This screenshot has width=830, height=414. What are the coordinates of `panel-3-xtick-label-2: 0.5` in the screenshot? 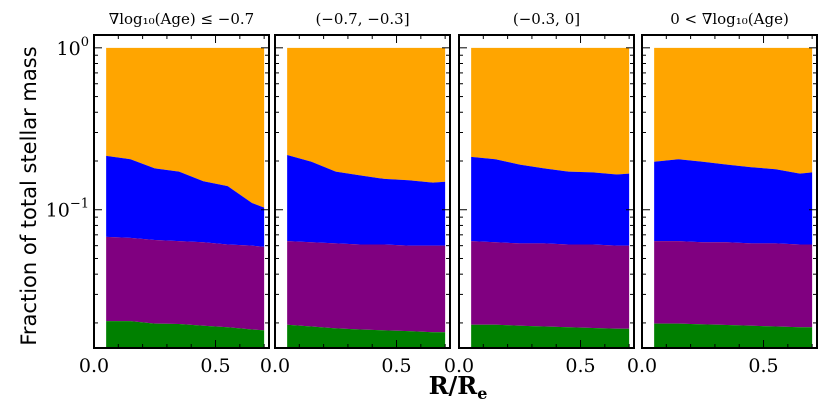 It's located at (580, 366).